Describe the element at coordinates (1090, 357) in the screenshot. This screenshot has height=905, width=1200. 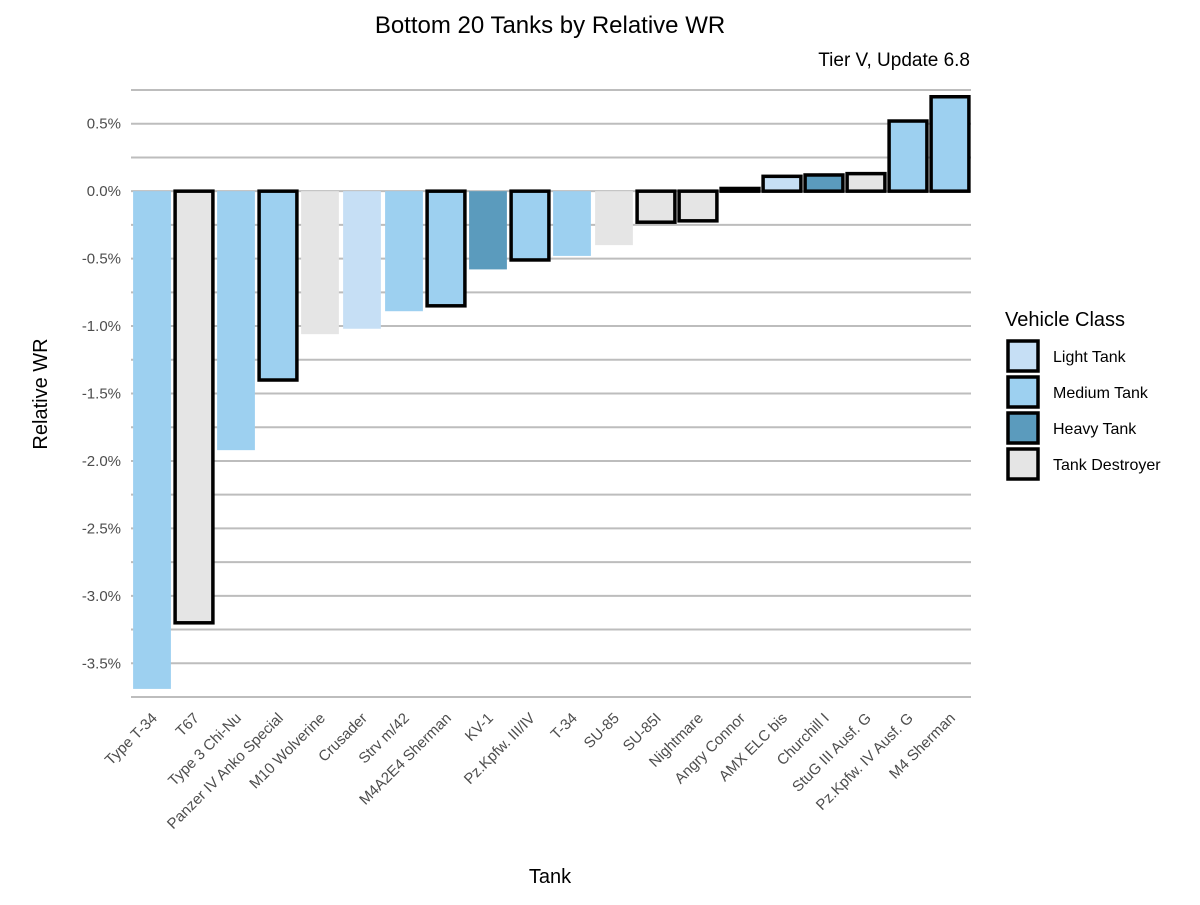
I see `legend-label: Light Tank` at that location.